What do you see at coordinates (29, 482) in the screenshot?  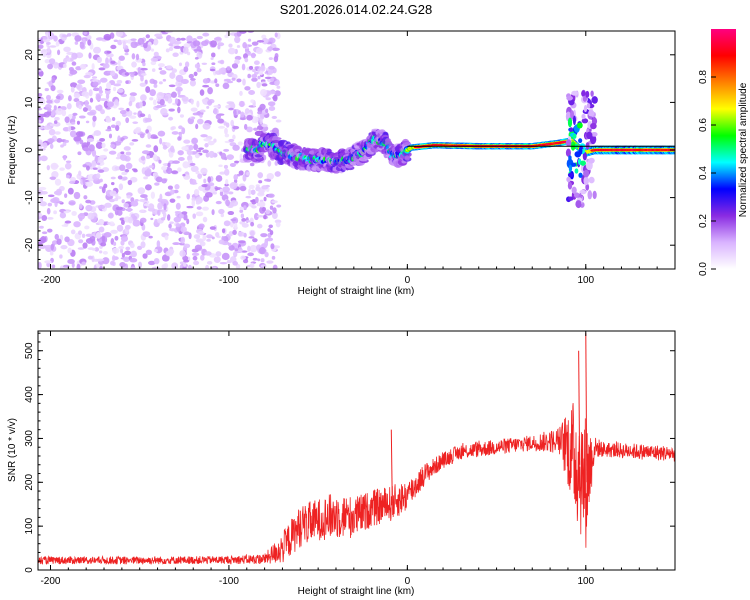 I see `y-tick-label: 200` at bounding box center [29, 482].